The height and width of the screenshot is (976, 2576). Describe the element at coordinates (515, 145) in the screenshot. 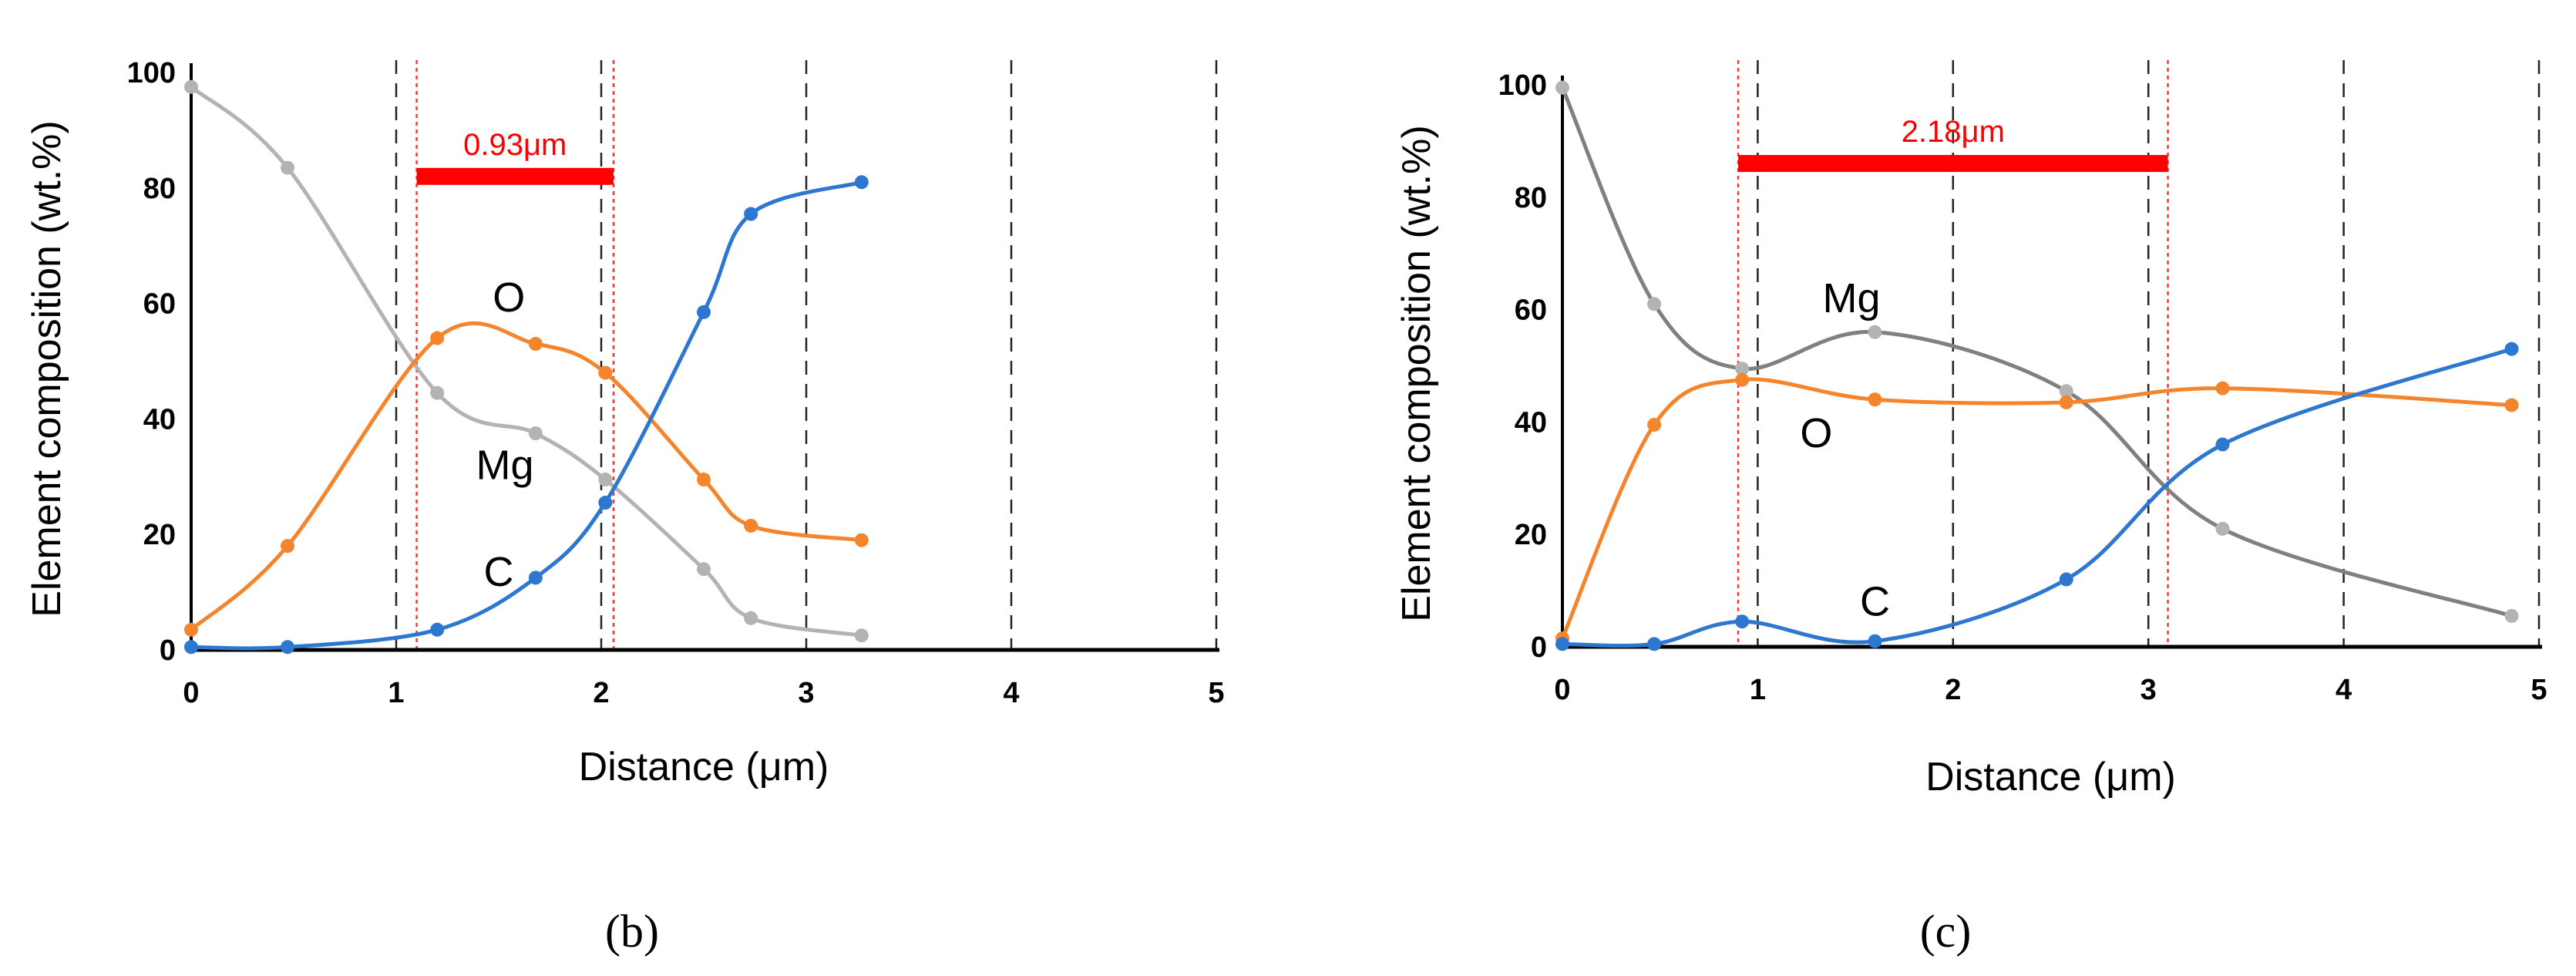

I see `thickness-label: 0.93μm` at that location.